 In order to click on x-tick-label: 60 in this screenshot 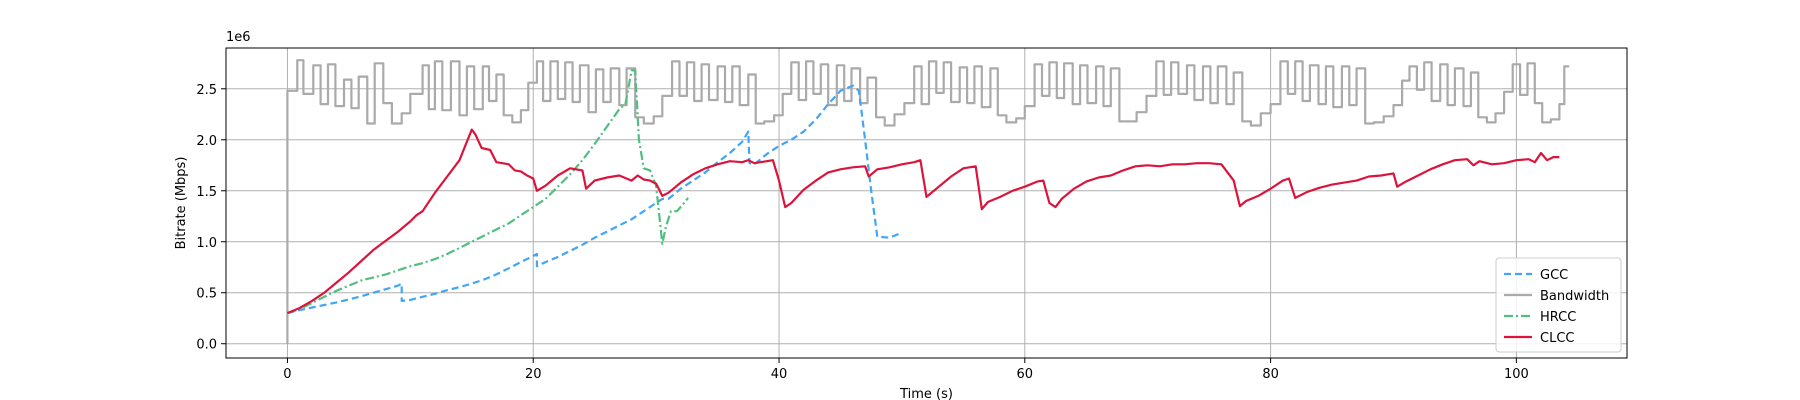, I will do `click(1025, 374)`.